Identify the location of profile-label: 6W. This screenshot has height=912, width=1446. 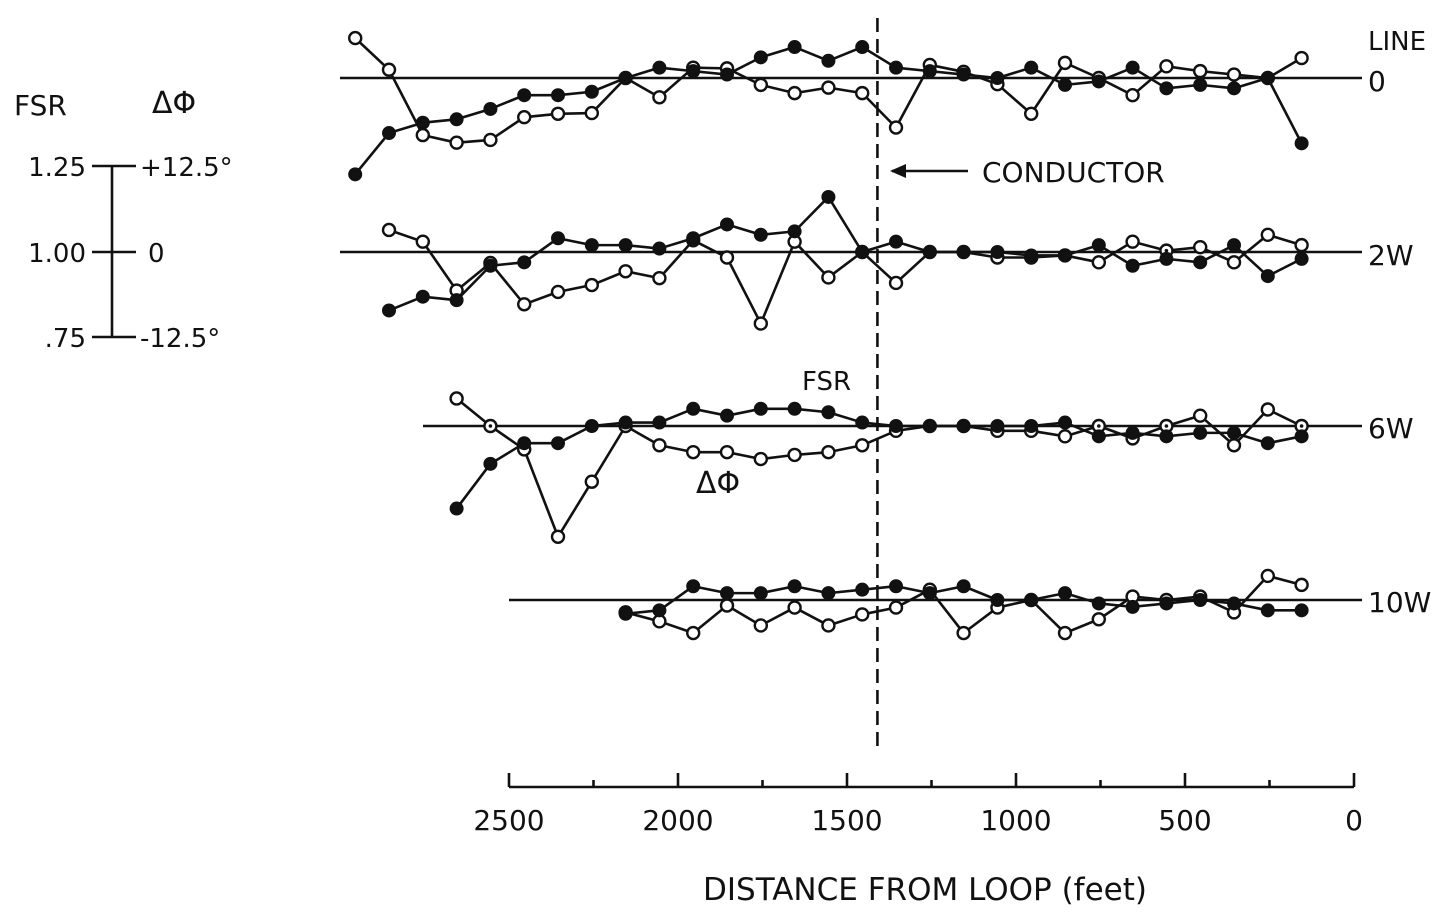
(1391, 428).